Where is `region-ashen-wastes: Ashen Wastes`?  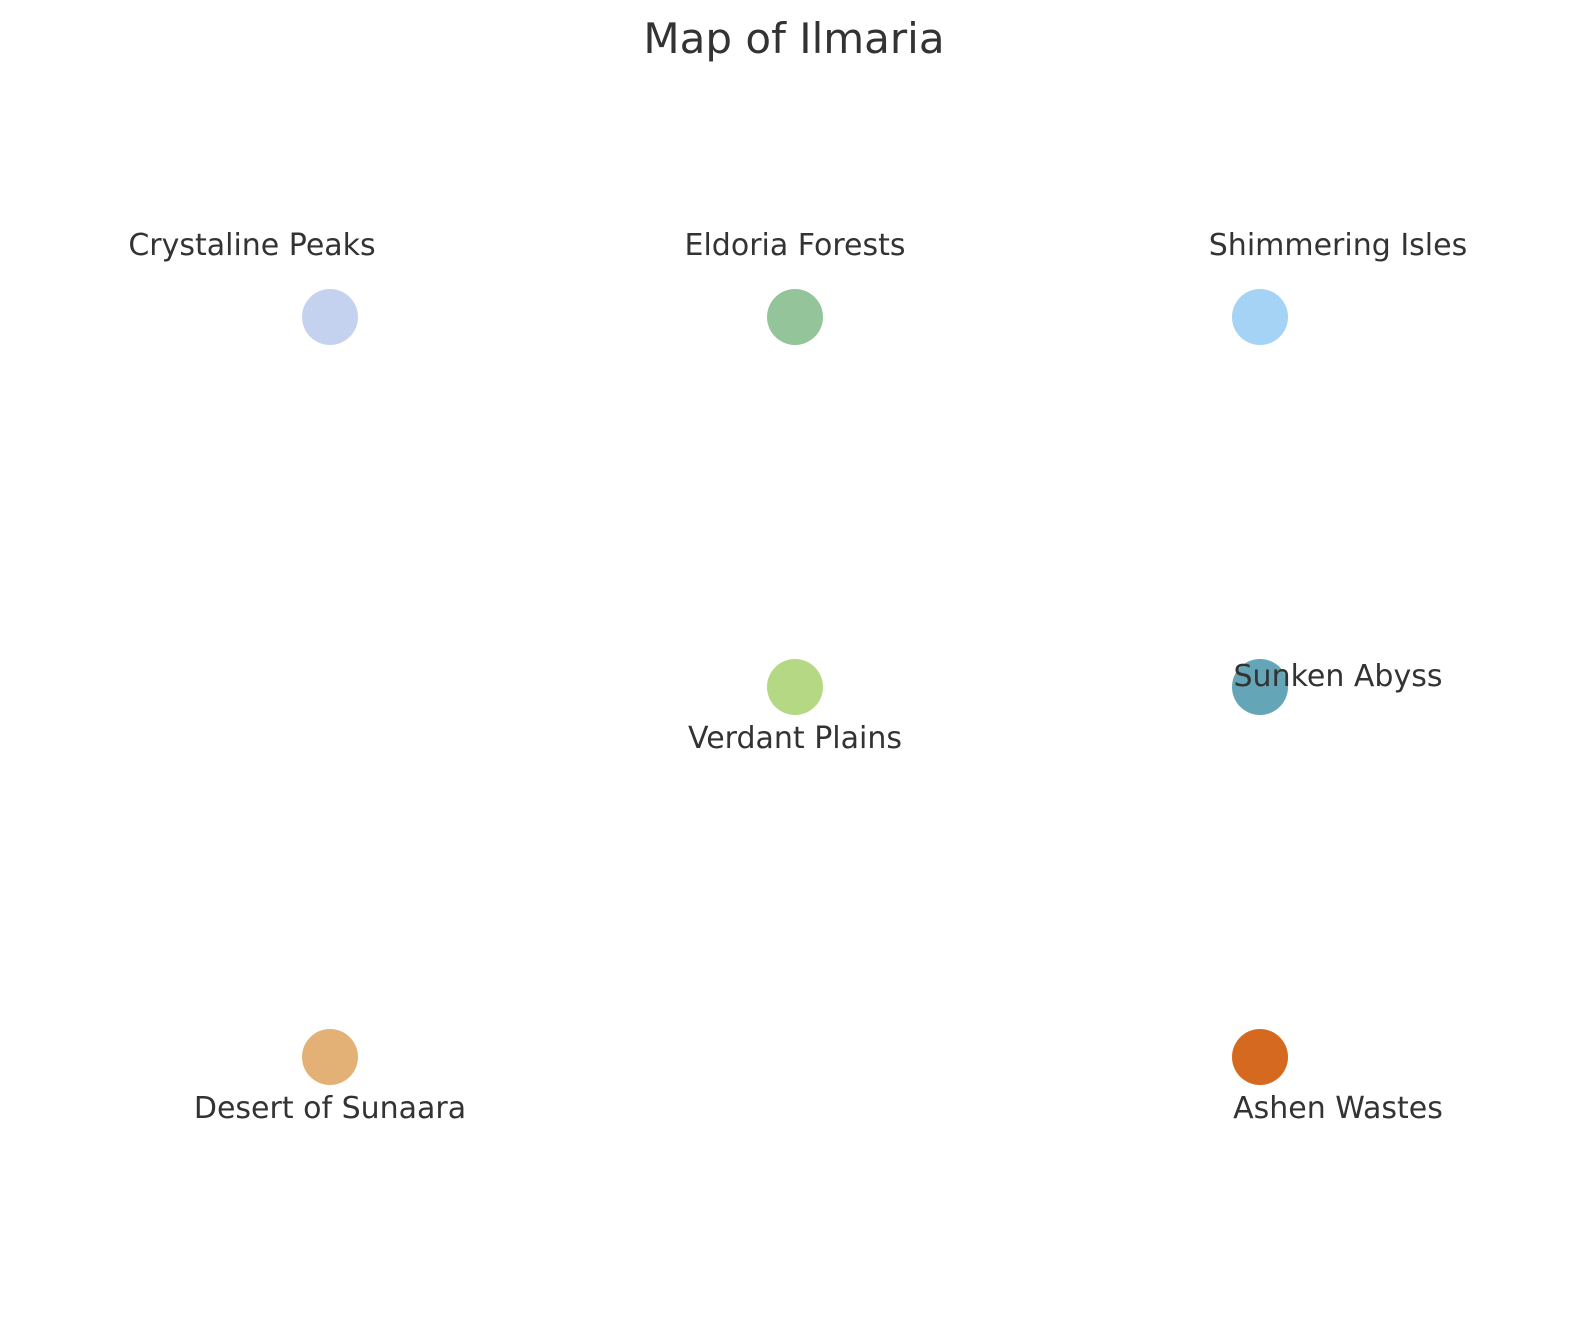
region-ashen-wastes: Ashen Wastes is located at coordinates (1337, 1077).